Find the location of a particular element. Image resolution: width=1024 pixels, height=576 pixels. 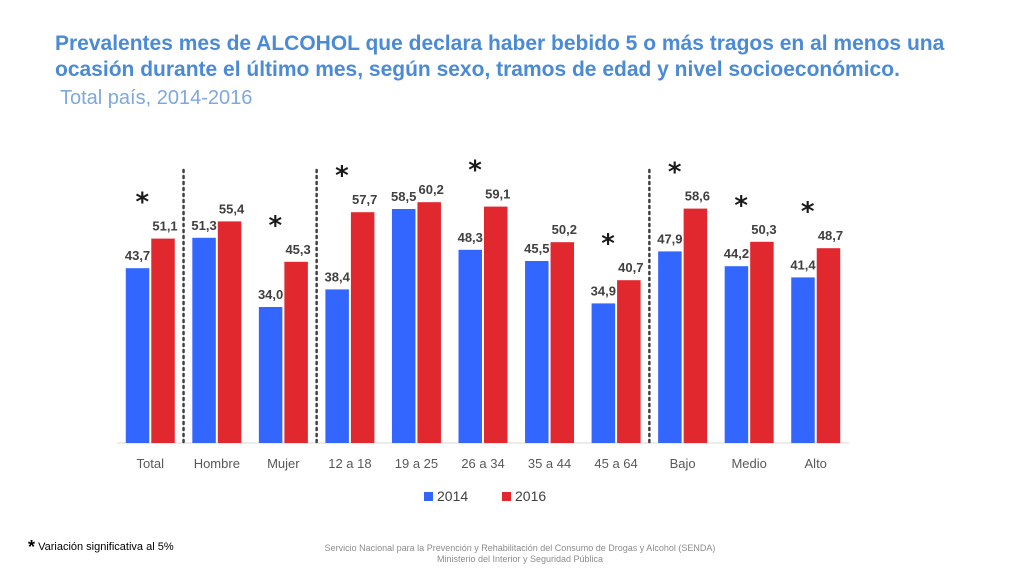

category-label: Bajo is located at coordinates (683, 463).